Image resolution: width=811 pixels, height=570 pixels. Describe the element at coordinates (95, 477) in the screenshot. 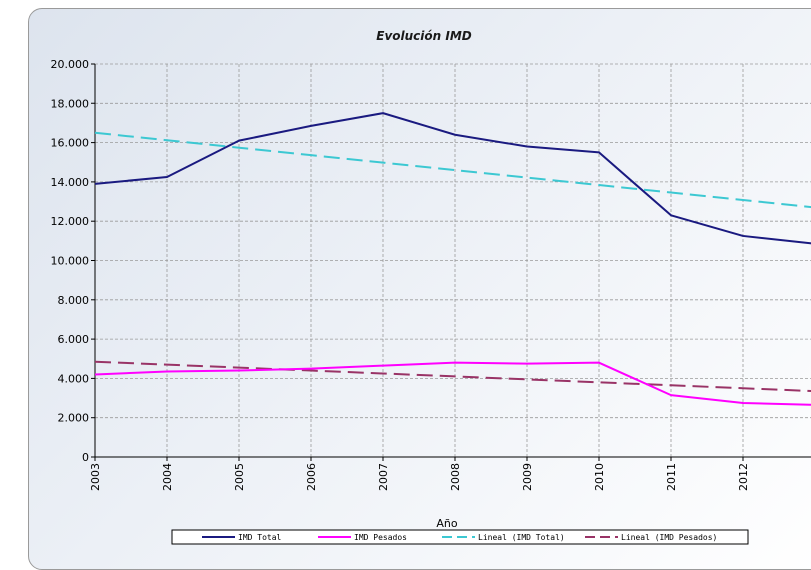

I see `x-tick-label: 2003` at that location.